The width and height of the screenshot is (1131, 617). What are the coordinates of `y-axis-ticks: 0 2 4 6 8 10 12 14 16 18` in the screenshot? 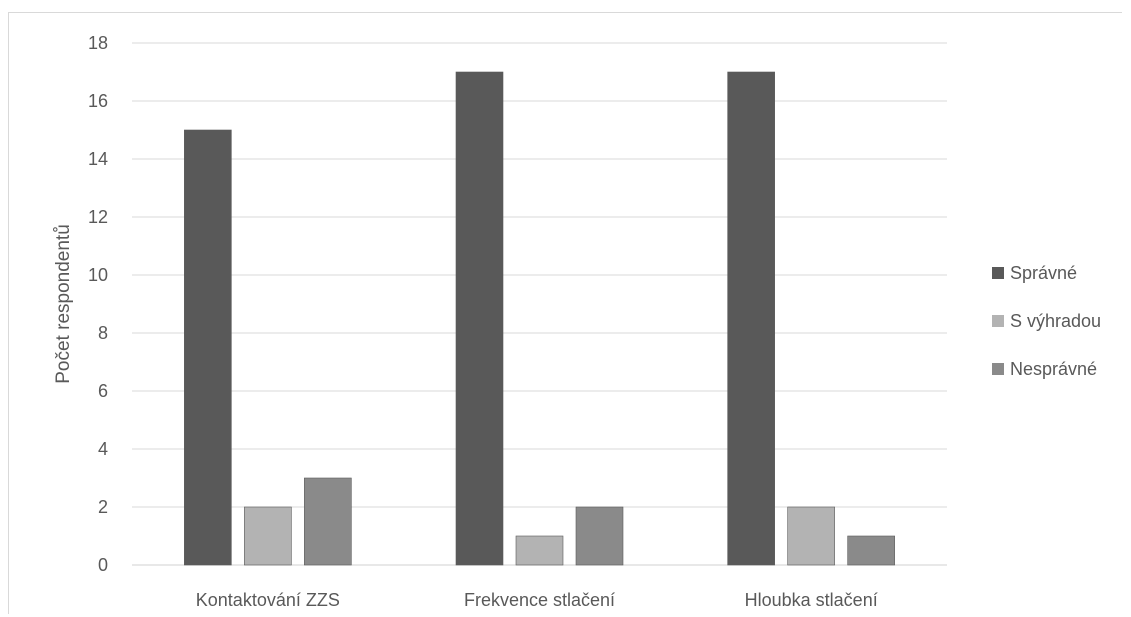 It's located at (98, 304).